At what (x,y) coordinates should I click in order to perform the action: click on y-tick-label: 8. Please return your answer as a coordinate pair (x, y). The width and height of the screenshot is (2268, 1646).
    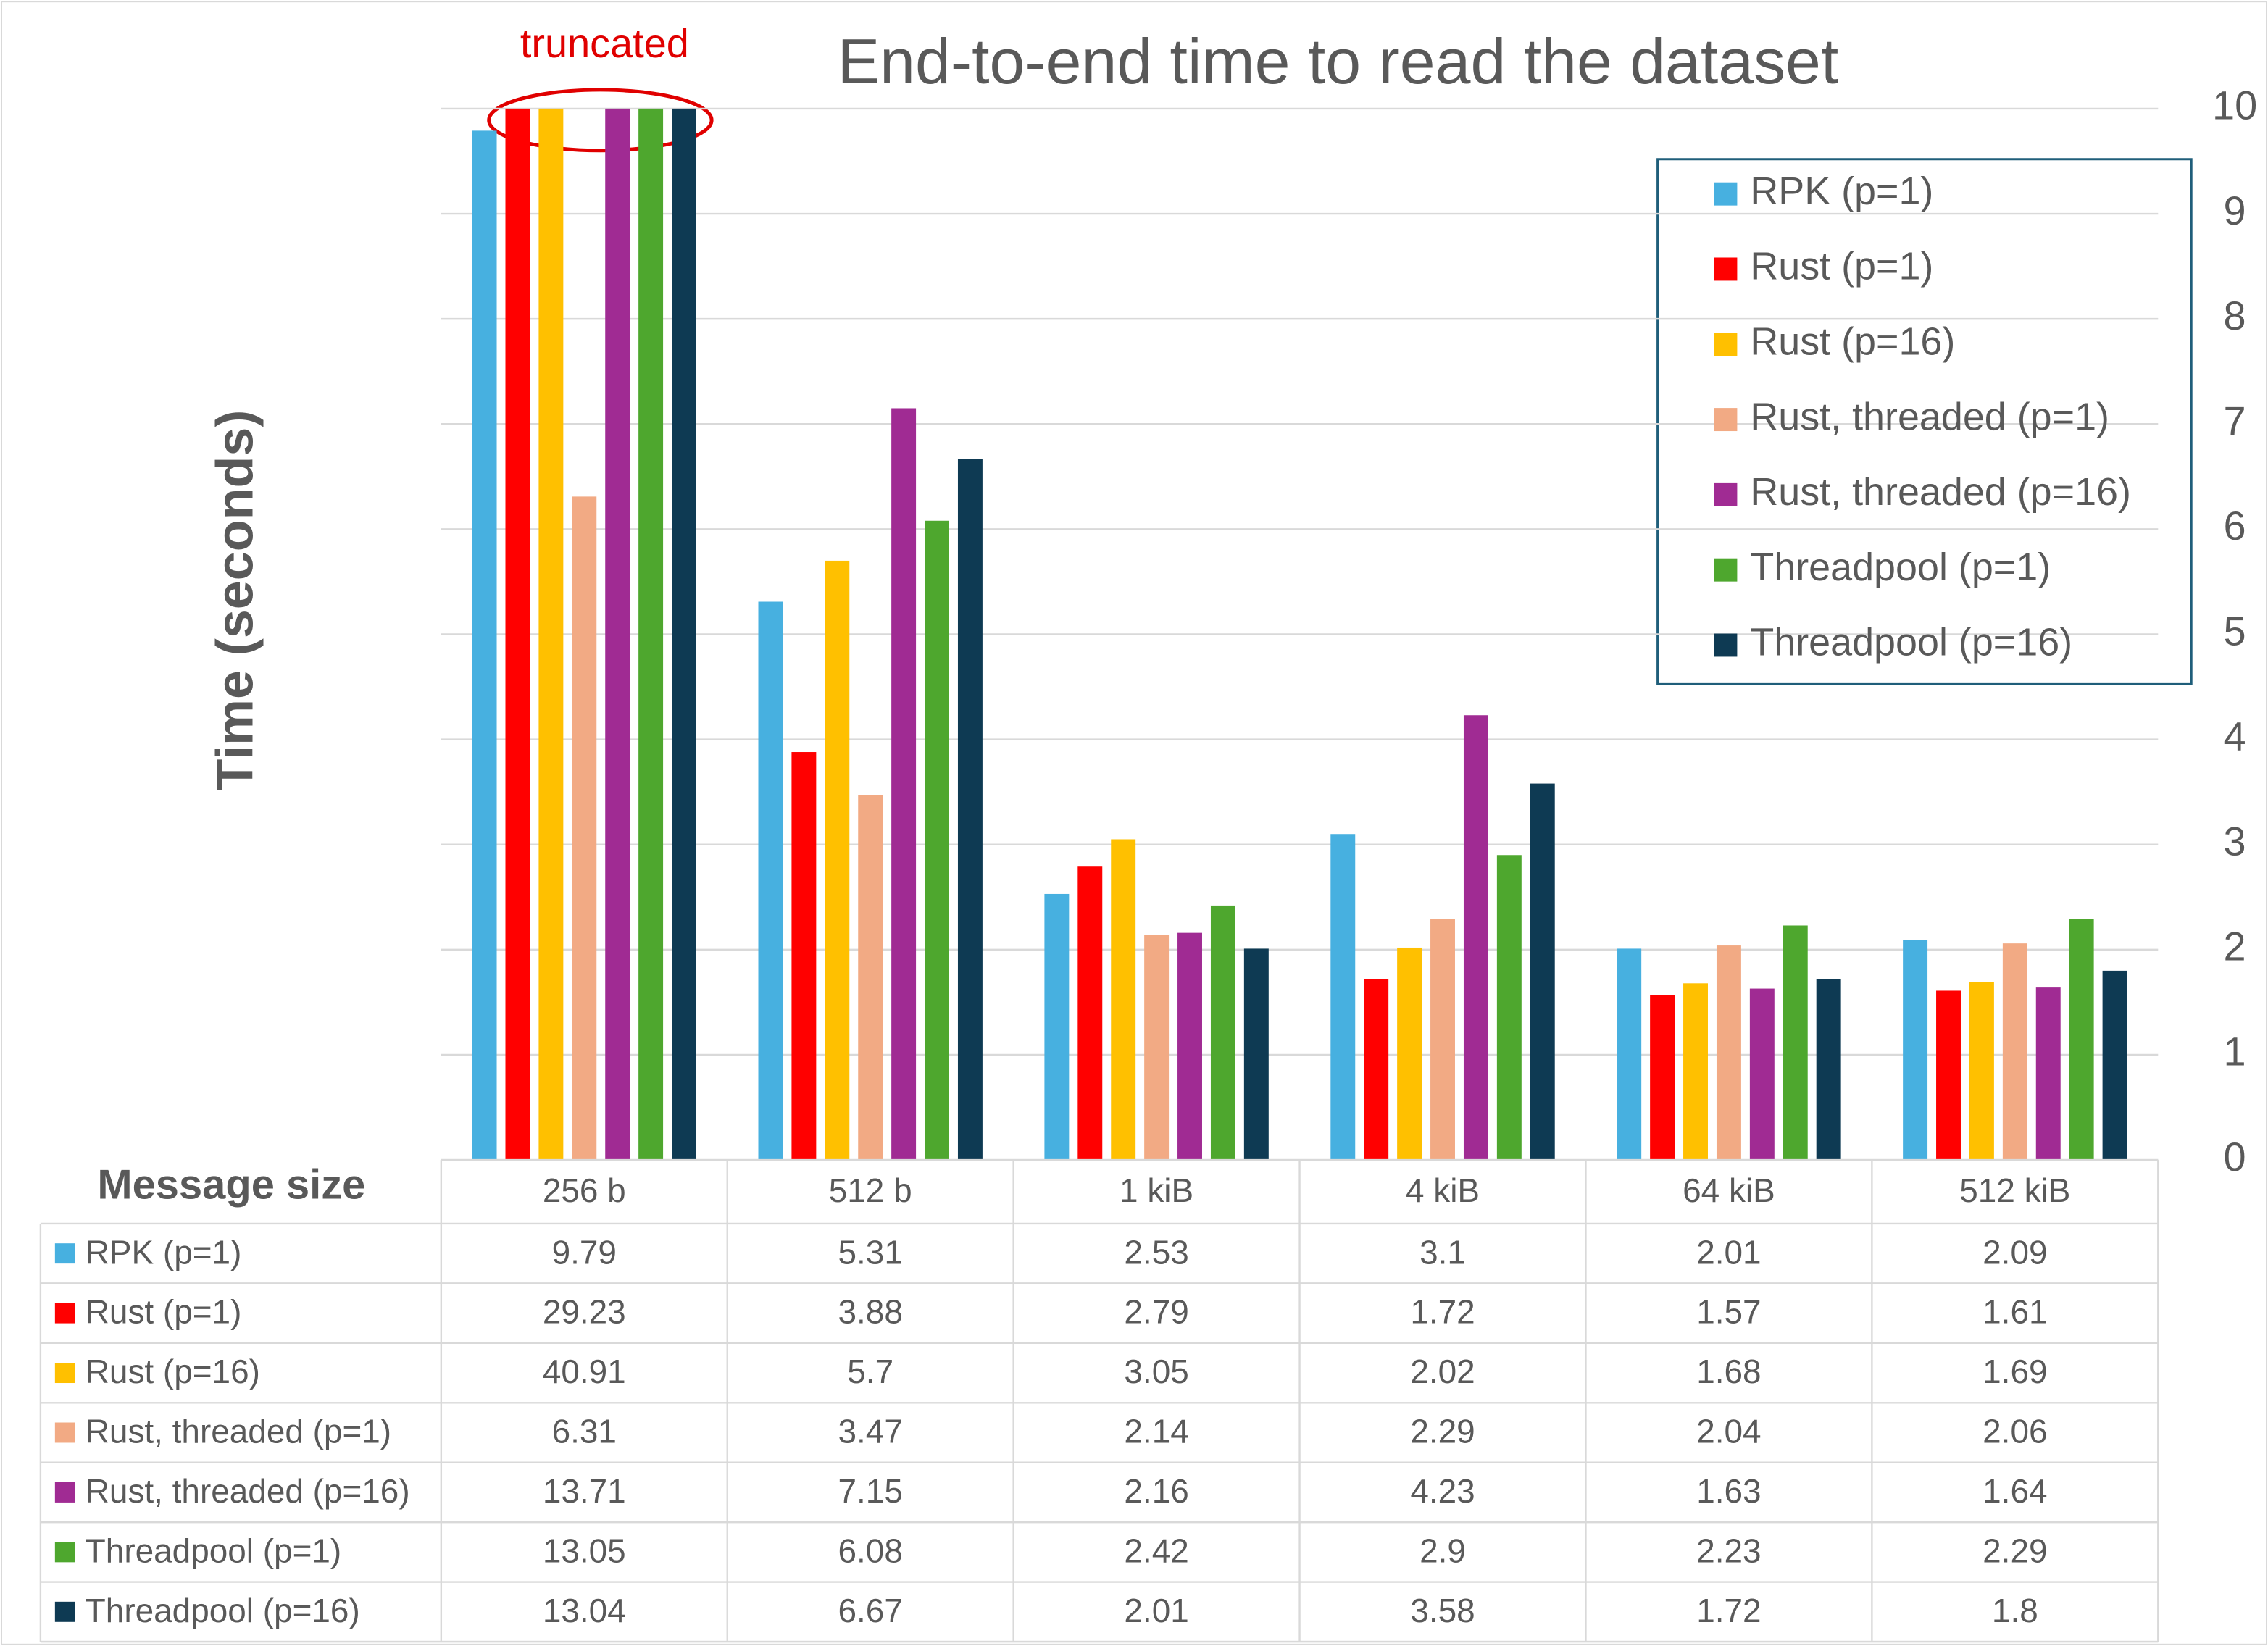
    Looking at the image, I should click on (2235, 315).